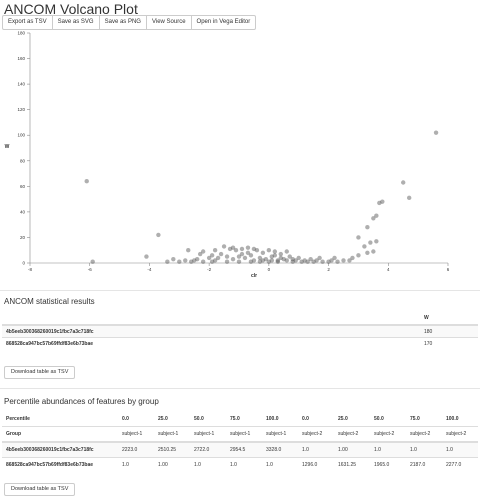  Describe the element at coordinates (21, 109) in the screenshot. I see `y-tick-label: 120` at that location.